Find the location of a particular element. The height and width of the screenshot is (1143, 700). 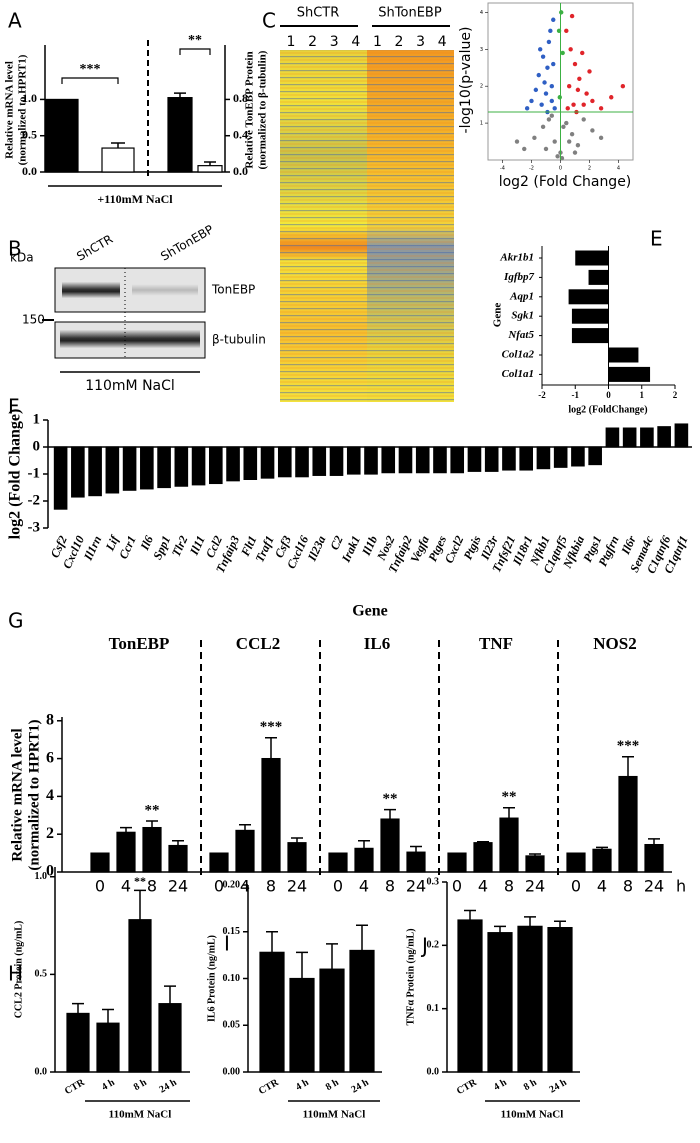

y-tick-label: Akr1b1 is located at coordinates (516, 258).